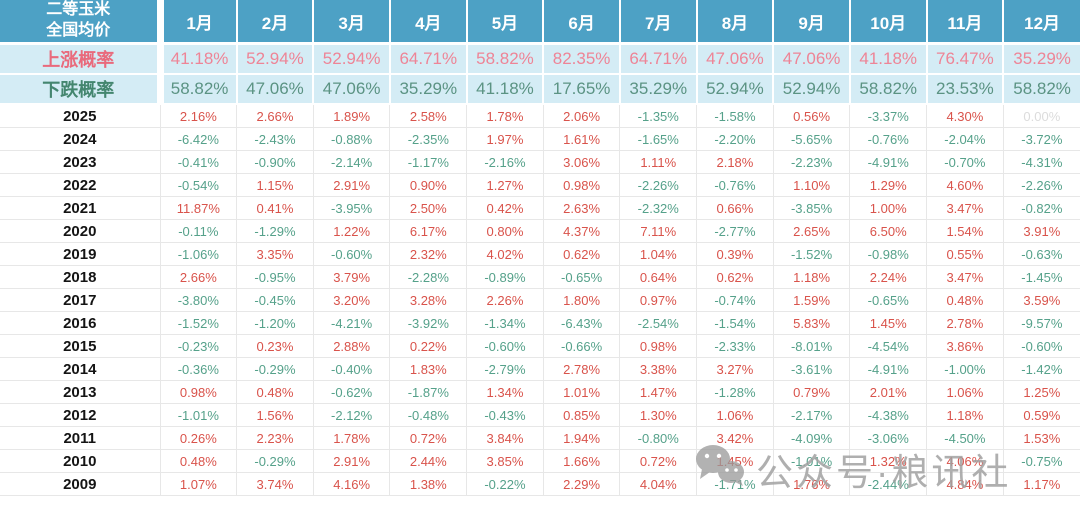 The width and height of the screenshot is (1080, 513). I want to click on rise-probability-cell: 41.18%, so click(888, 59).